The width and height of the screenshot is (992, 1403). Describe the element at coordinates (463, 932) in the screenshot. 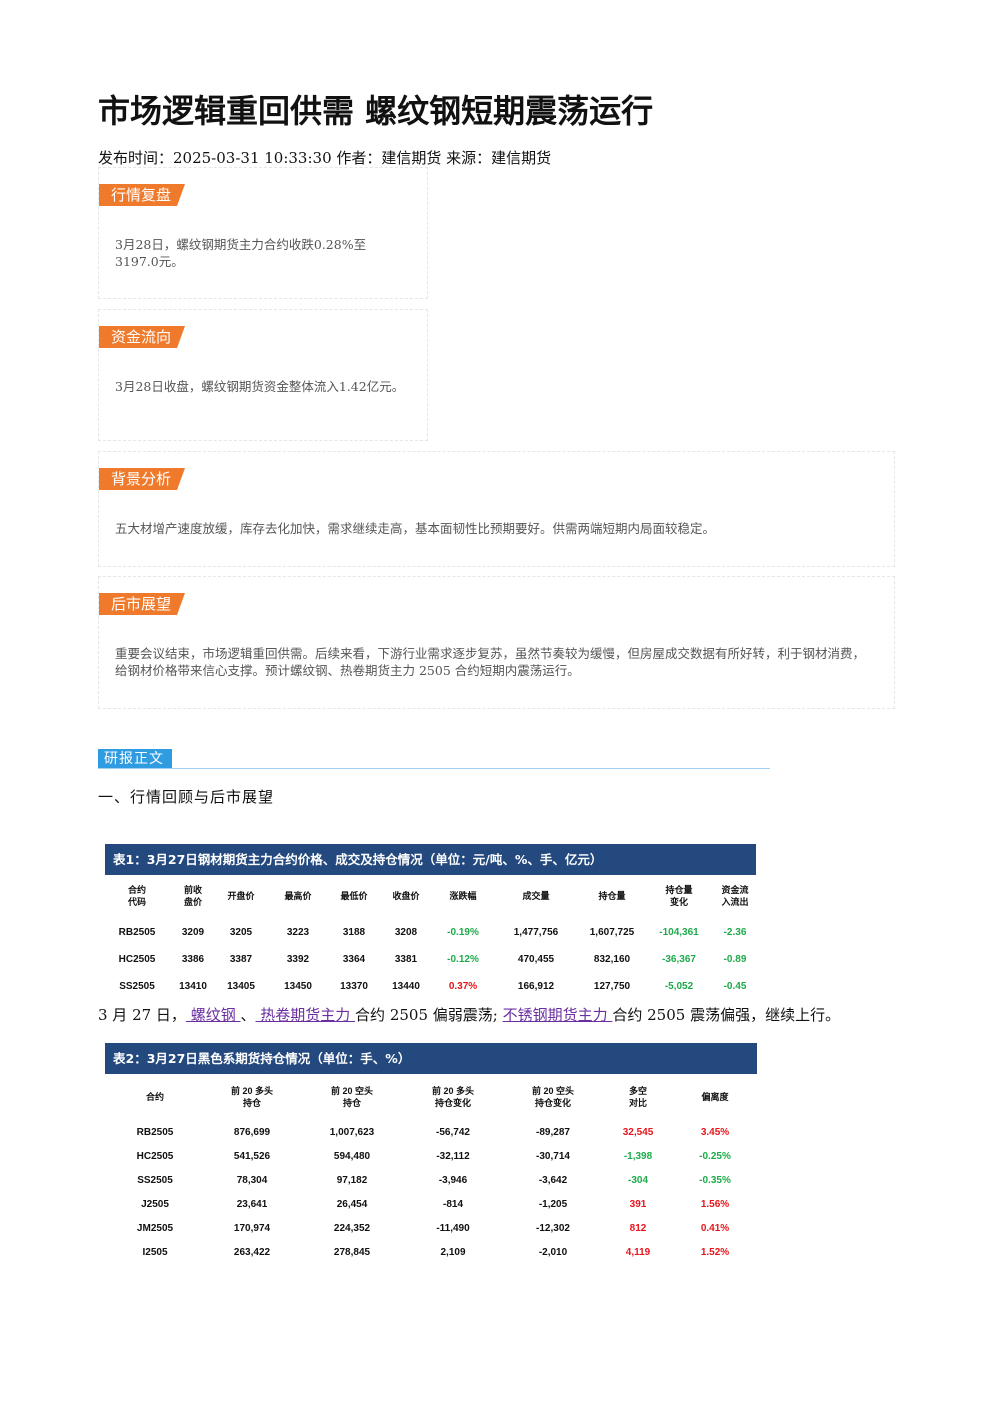

I see `table1-cell: -0.19%` at that location.